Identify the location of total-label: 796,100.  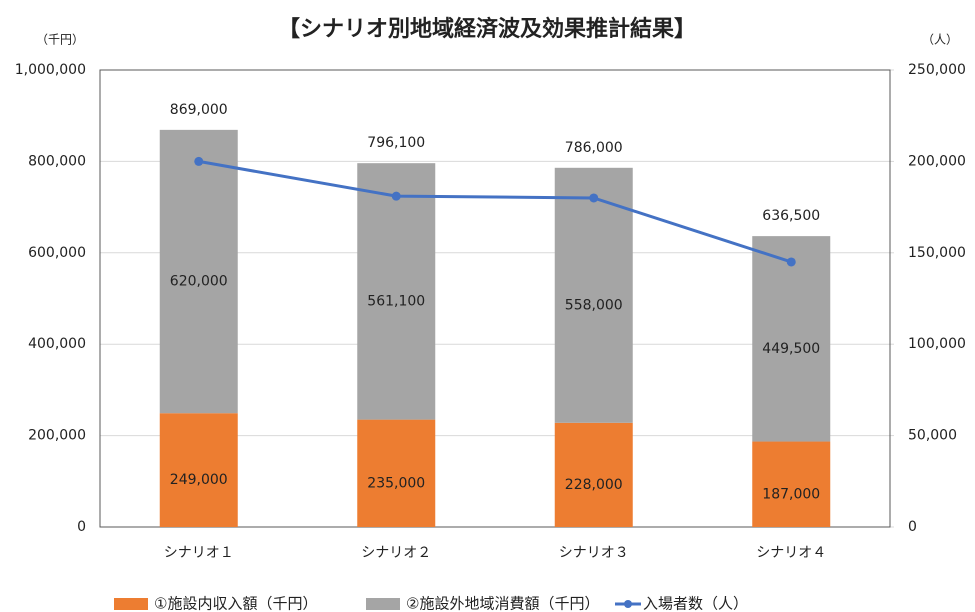
(396, 143).